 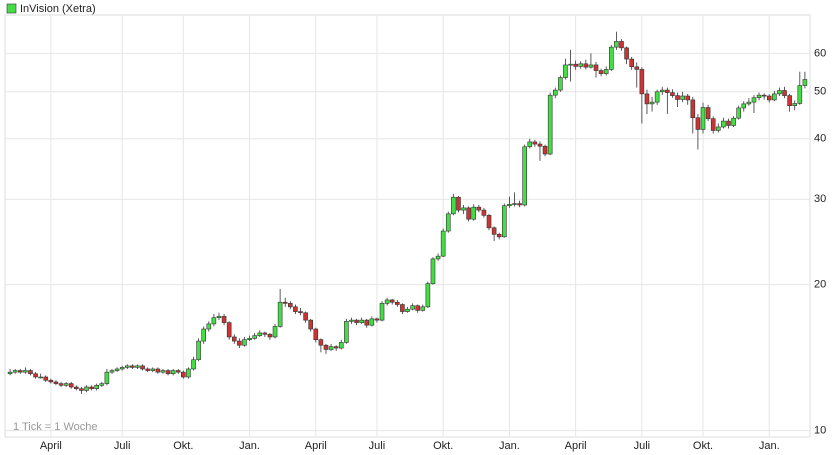 I want to click on y-tick-label: 10, so click(x=820, y=430).